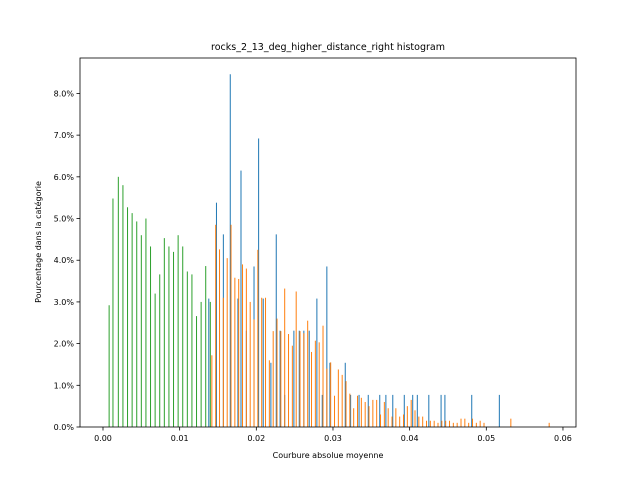 The width and height of the screenshot is (640, 480). What do you see at coordinates (256, 438) in the screenshot?
I see `x-tick-label: 0.02` at bounding box center [256, 438].